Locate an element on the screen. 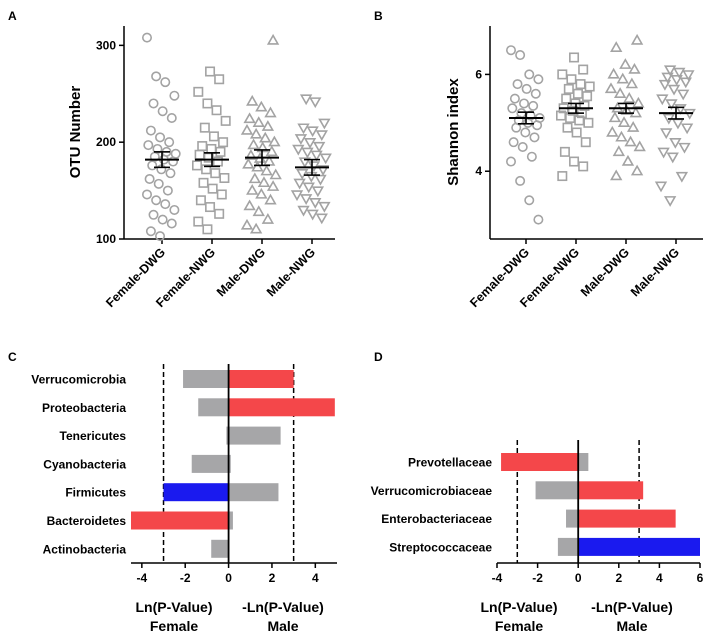 The image size is (708, 640). x-tick-label: Male-NWG is located at coordinates (655, 272).